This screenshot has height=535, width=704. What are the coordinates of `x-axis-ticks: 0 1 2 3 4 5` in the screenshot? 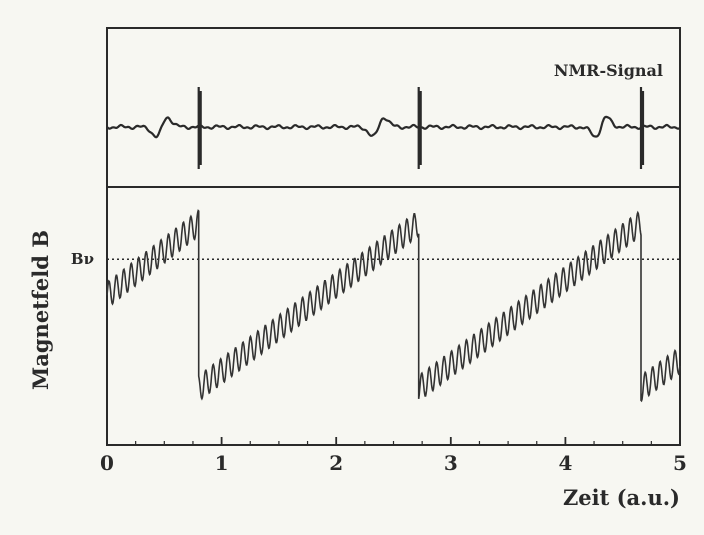 It's located at (393, 456).